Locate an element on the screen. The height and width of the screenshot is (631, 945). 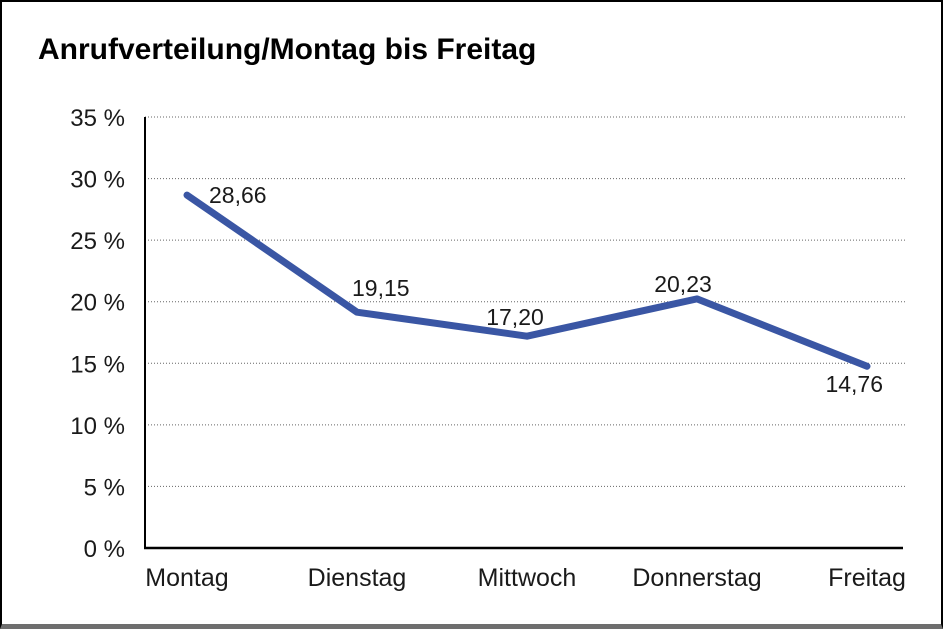
y-tick-label: 15 % is located at coordinates (97, 364).